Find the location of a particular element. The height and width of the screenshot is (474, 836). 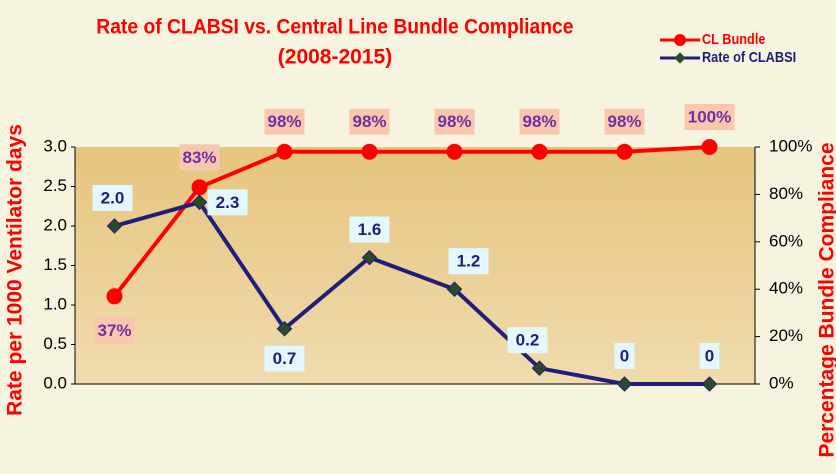

data-label: 2.0 is located at coordinates (113, 197).